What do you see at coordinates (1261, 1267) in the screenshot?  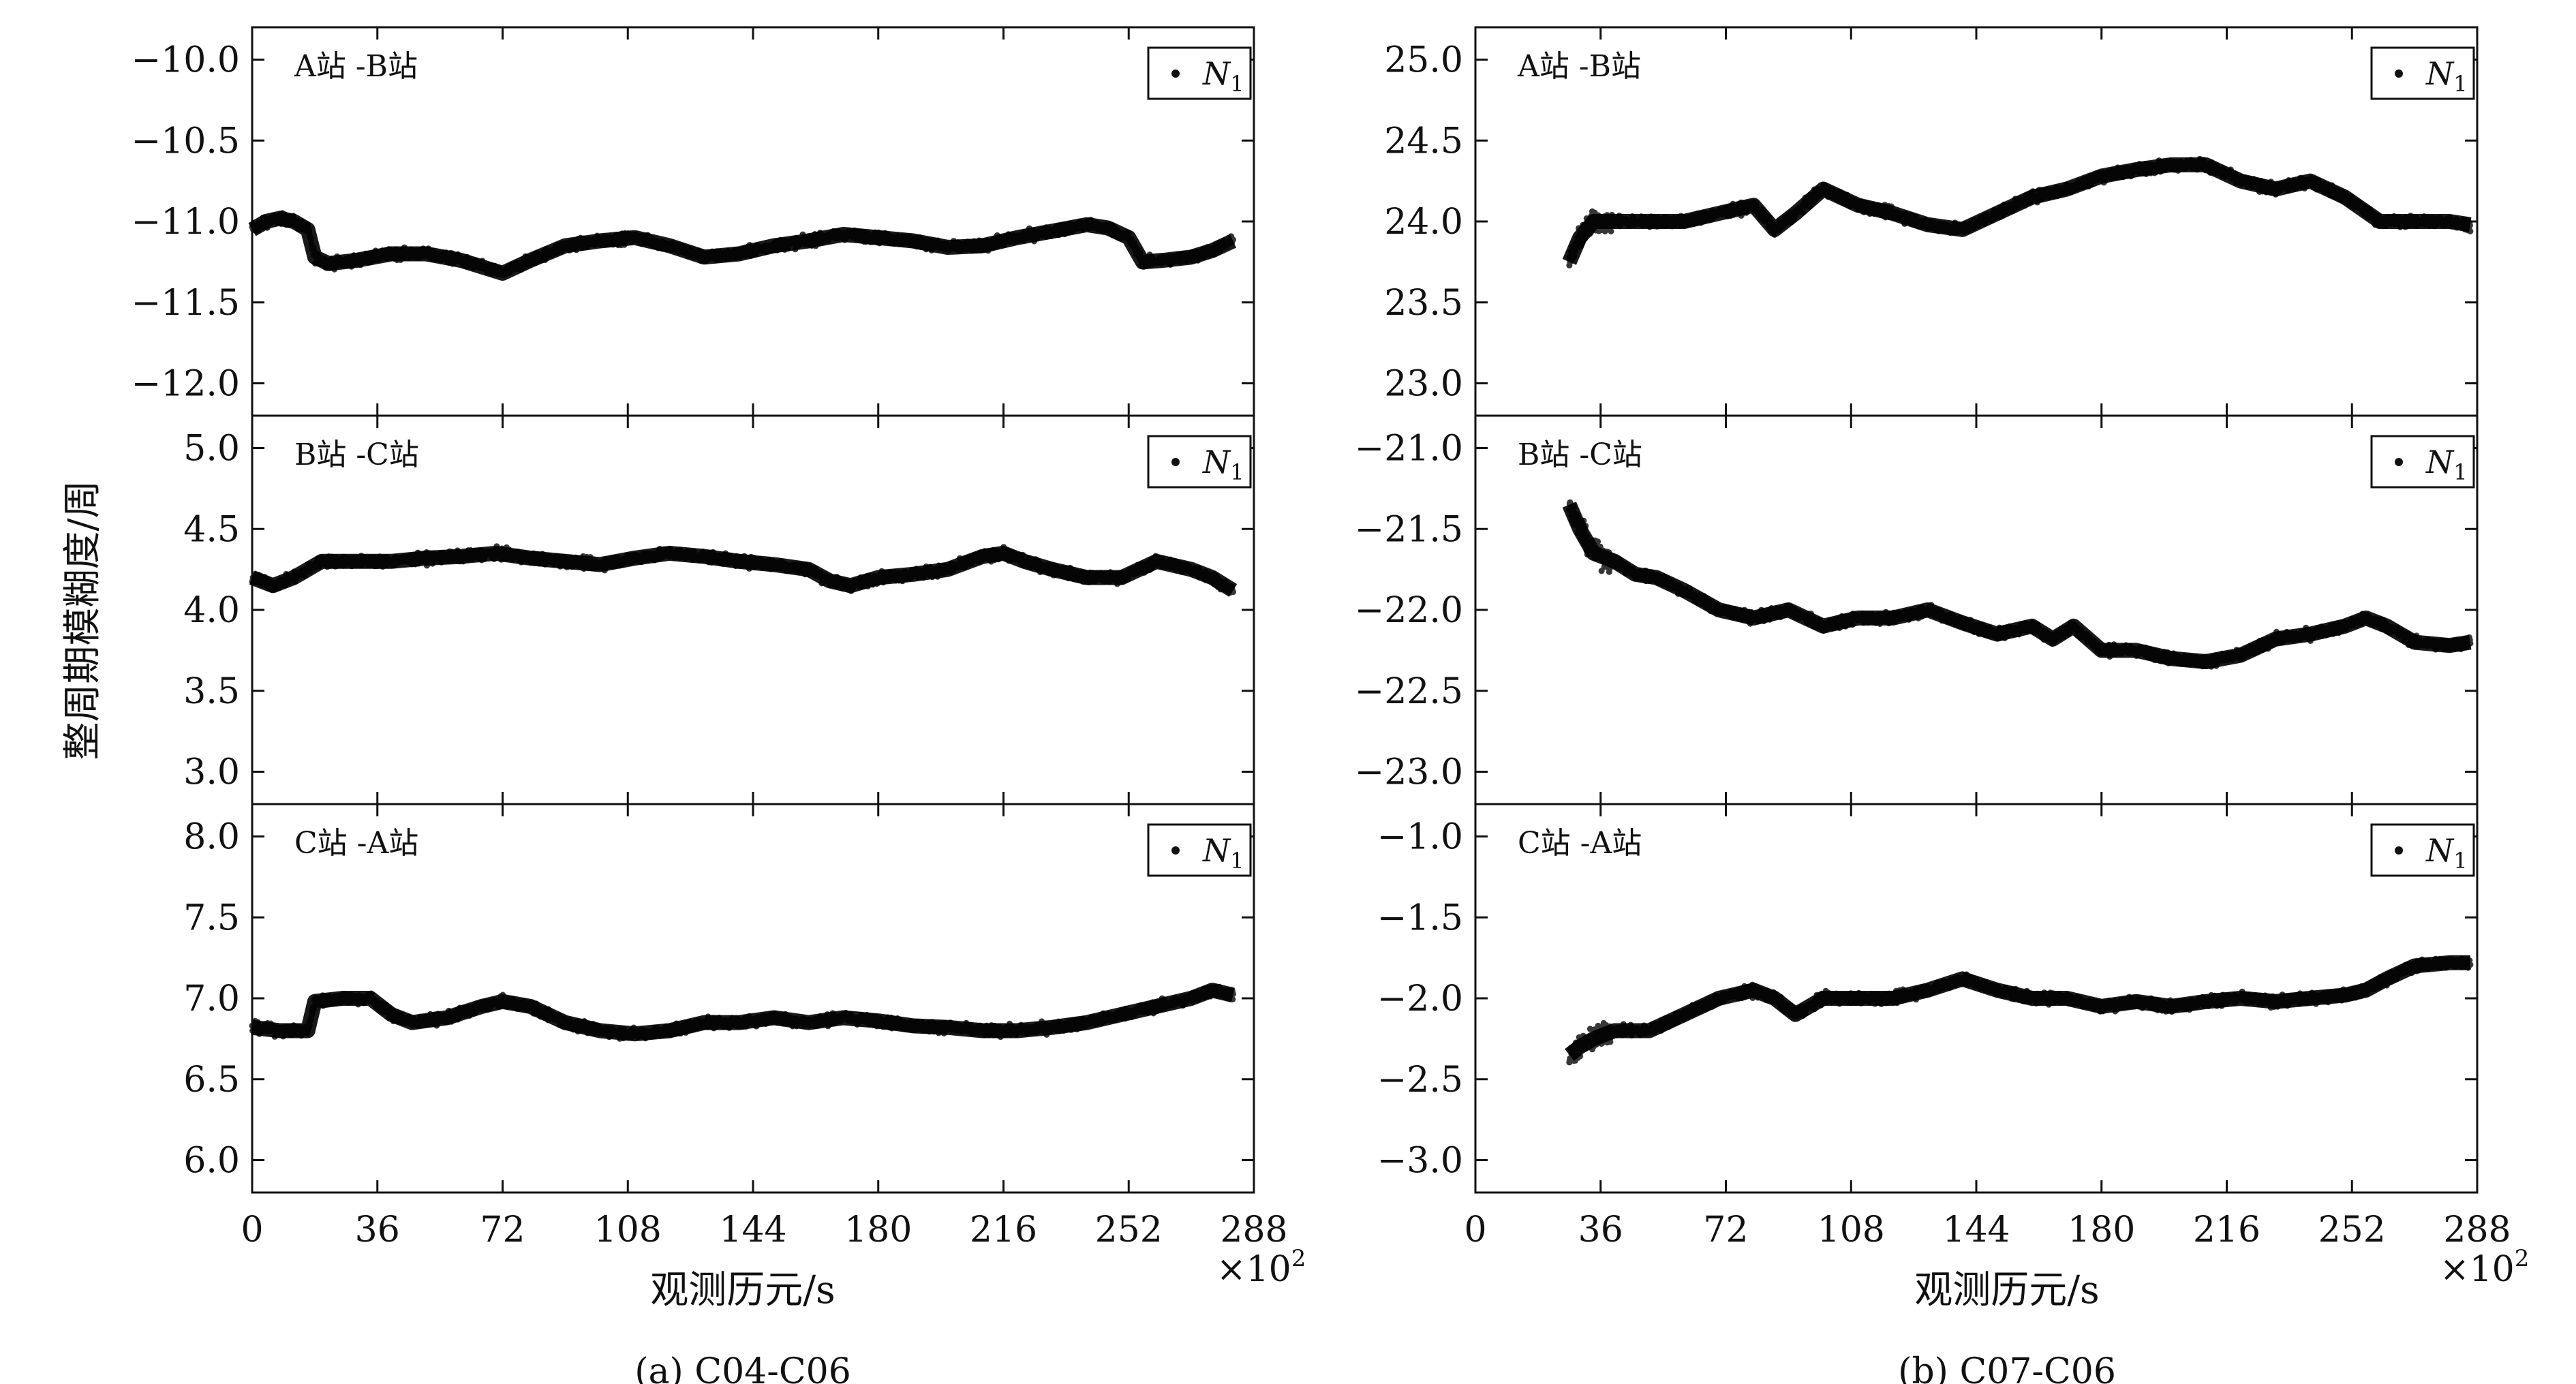 I see `x-multiplier-left: ×10²` at bounding box center [1261, 1267].